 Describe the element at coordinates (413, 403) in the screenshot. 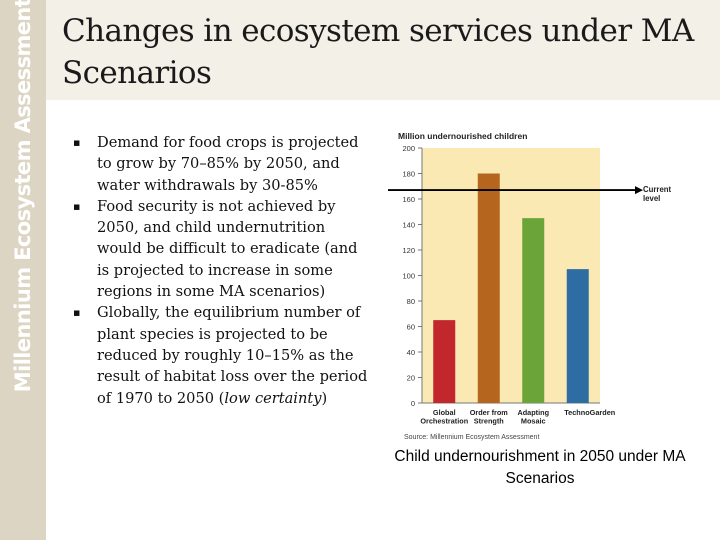

I see `y-tick-label: 0` at that location.